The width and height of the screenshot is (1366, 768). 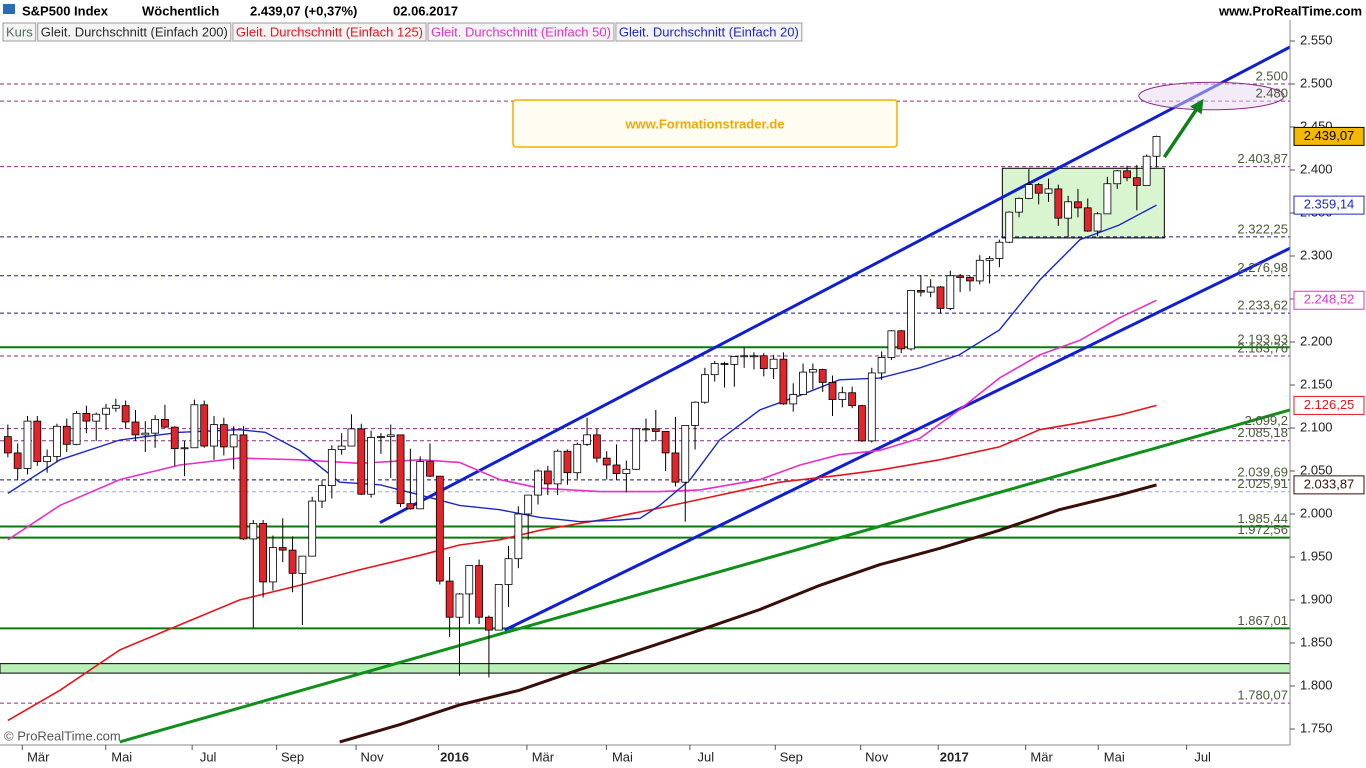 What do you see at coordinates (705, 123) in the screenshot?
I see `watermark-box` at bounding box center [705, 123].